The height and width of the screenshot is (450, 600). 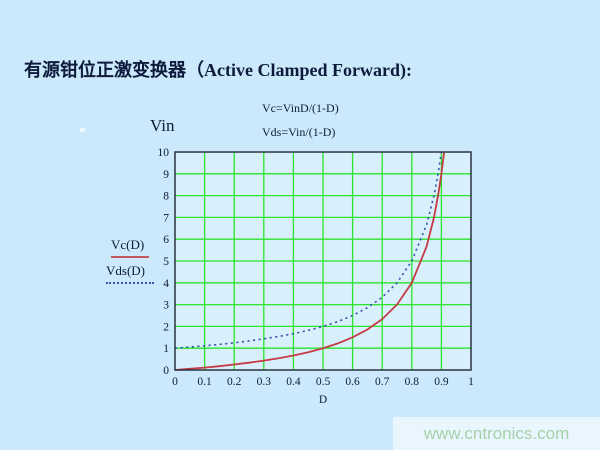 What do you see at coordinates (166, 349) in the screenshot?
I see `y-tick-label: 1` at bounding box center [166, 349].